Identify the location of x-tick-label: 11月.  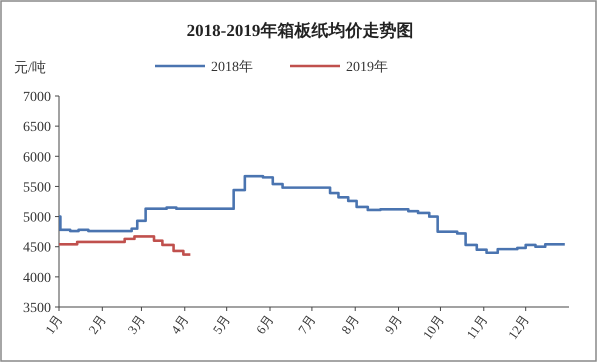
(476, 327).